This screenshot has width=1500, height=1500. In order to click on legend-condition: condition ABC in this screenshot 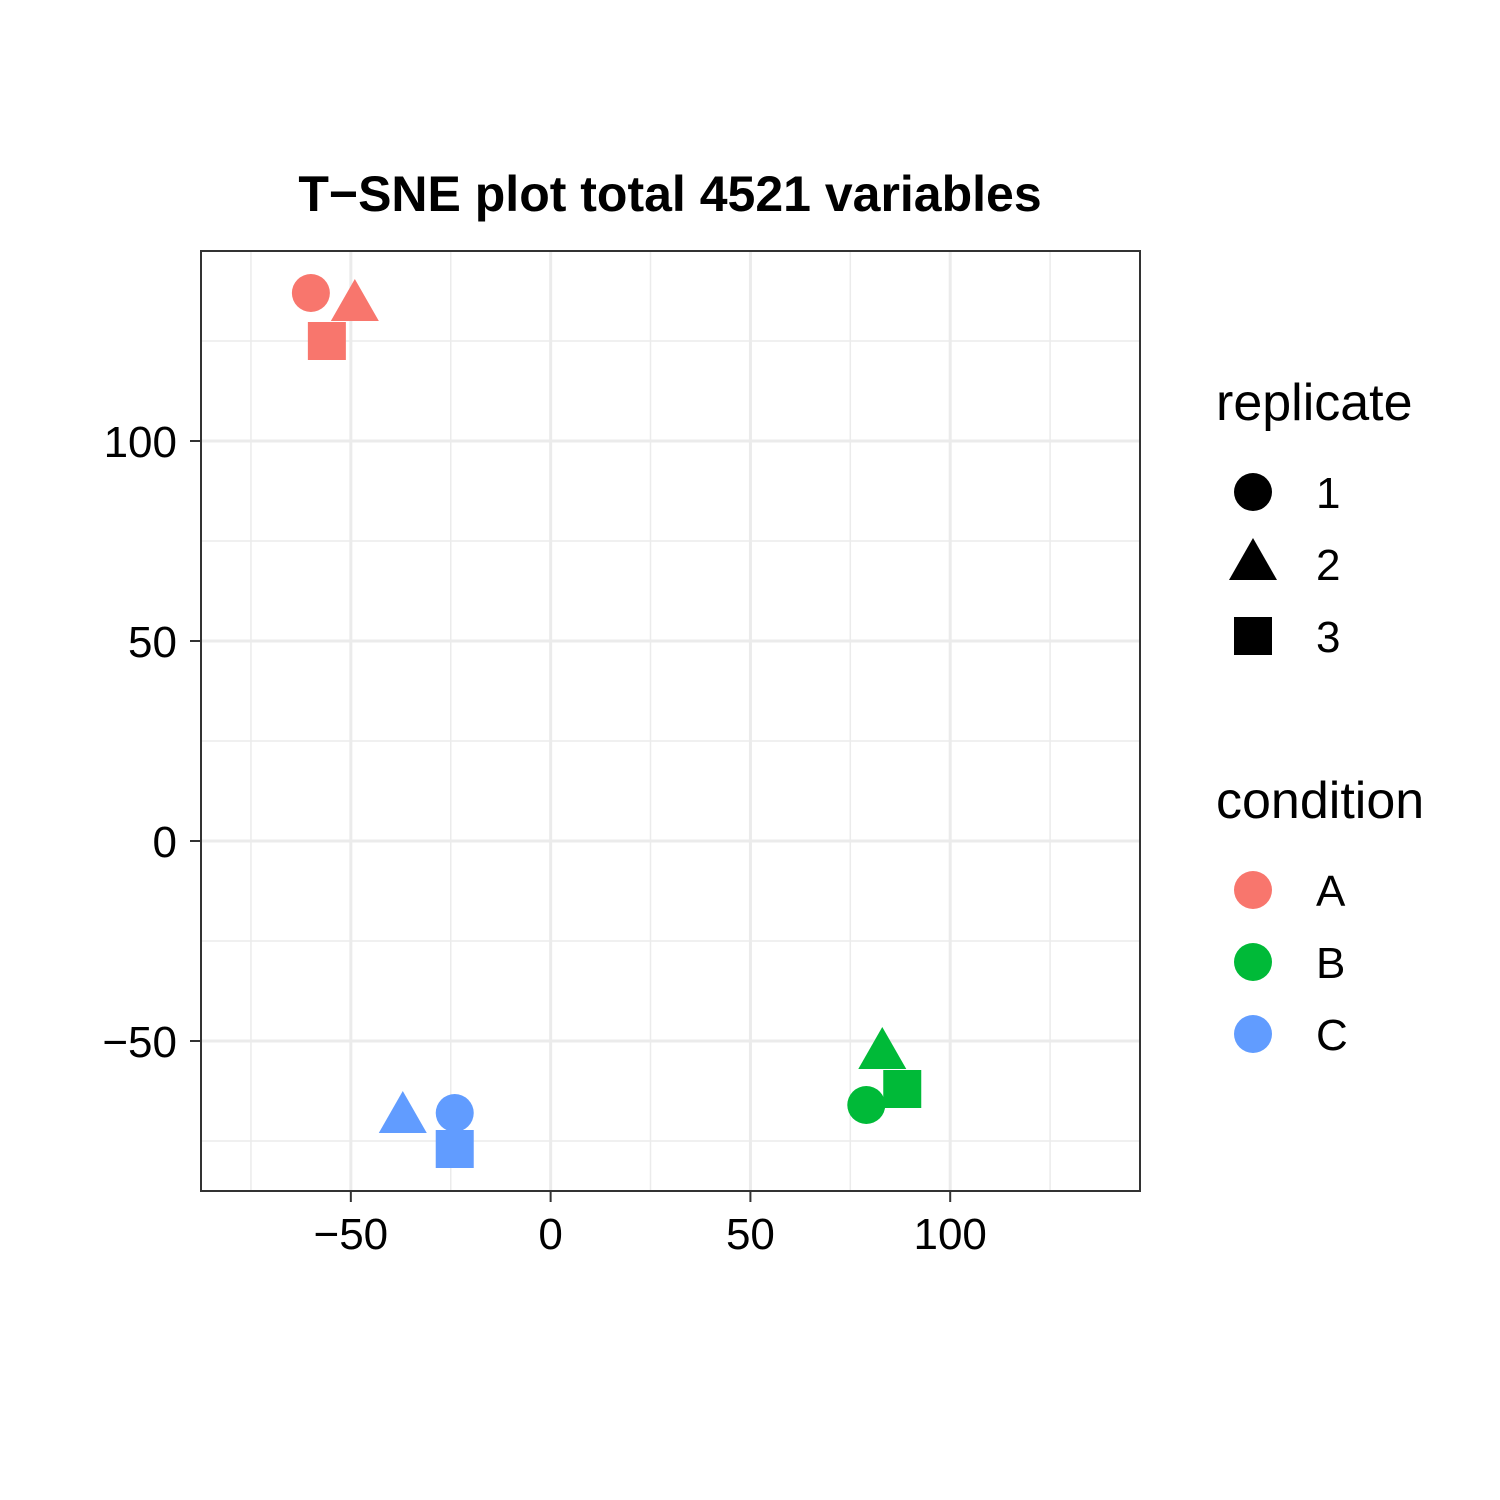, I will do `click(1320, 916)`.